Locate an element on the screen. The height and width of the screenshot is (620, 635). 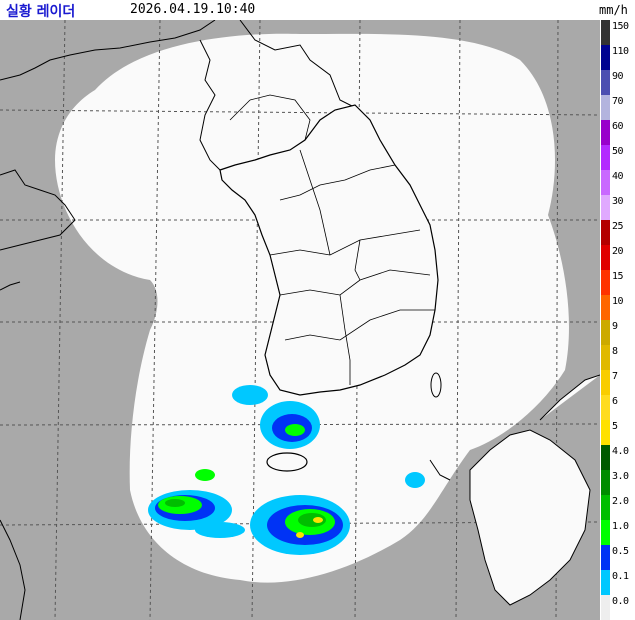
legend-label: 0.0 is located at coordinates (620, 601).